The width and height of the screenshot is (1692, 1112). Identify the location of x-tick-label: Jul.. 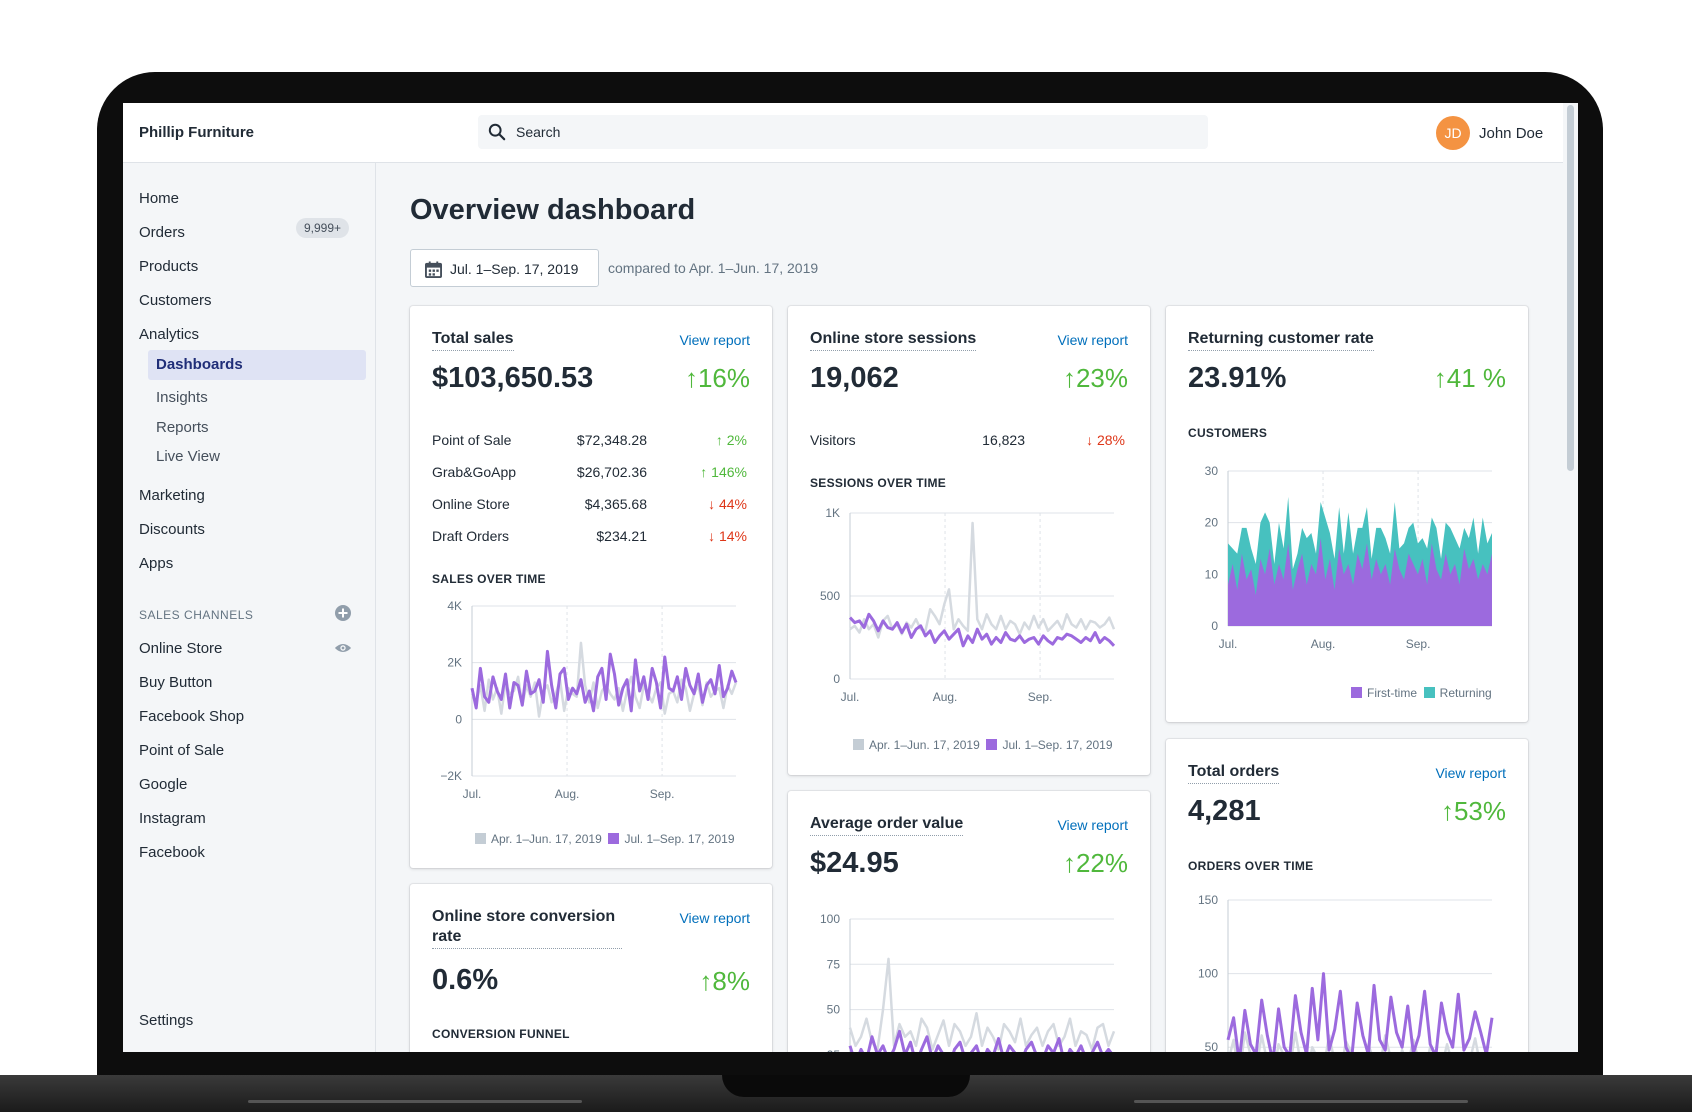
(850, 697).